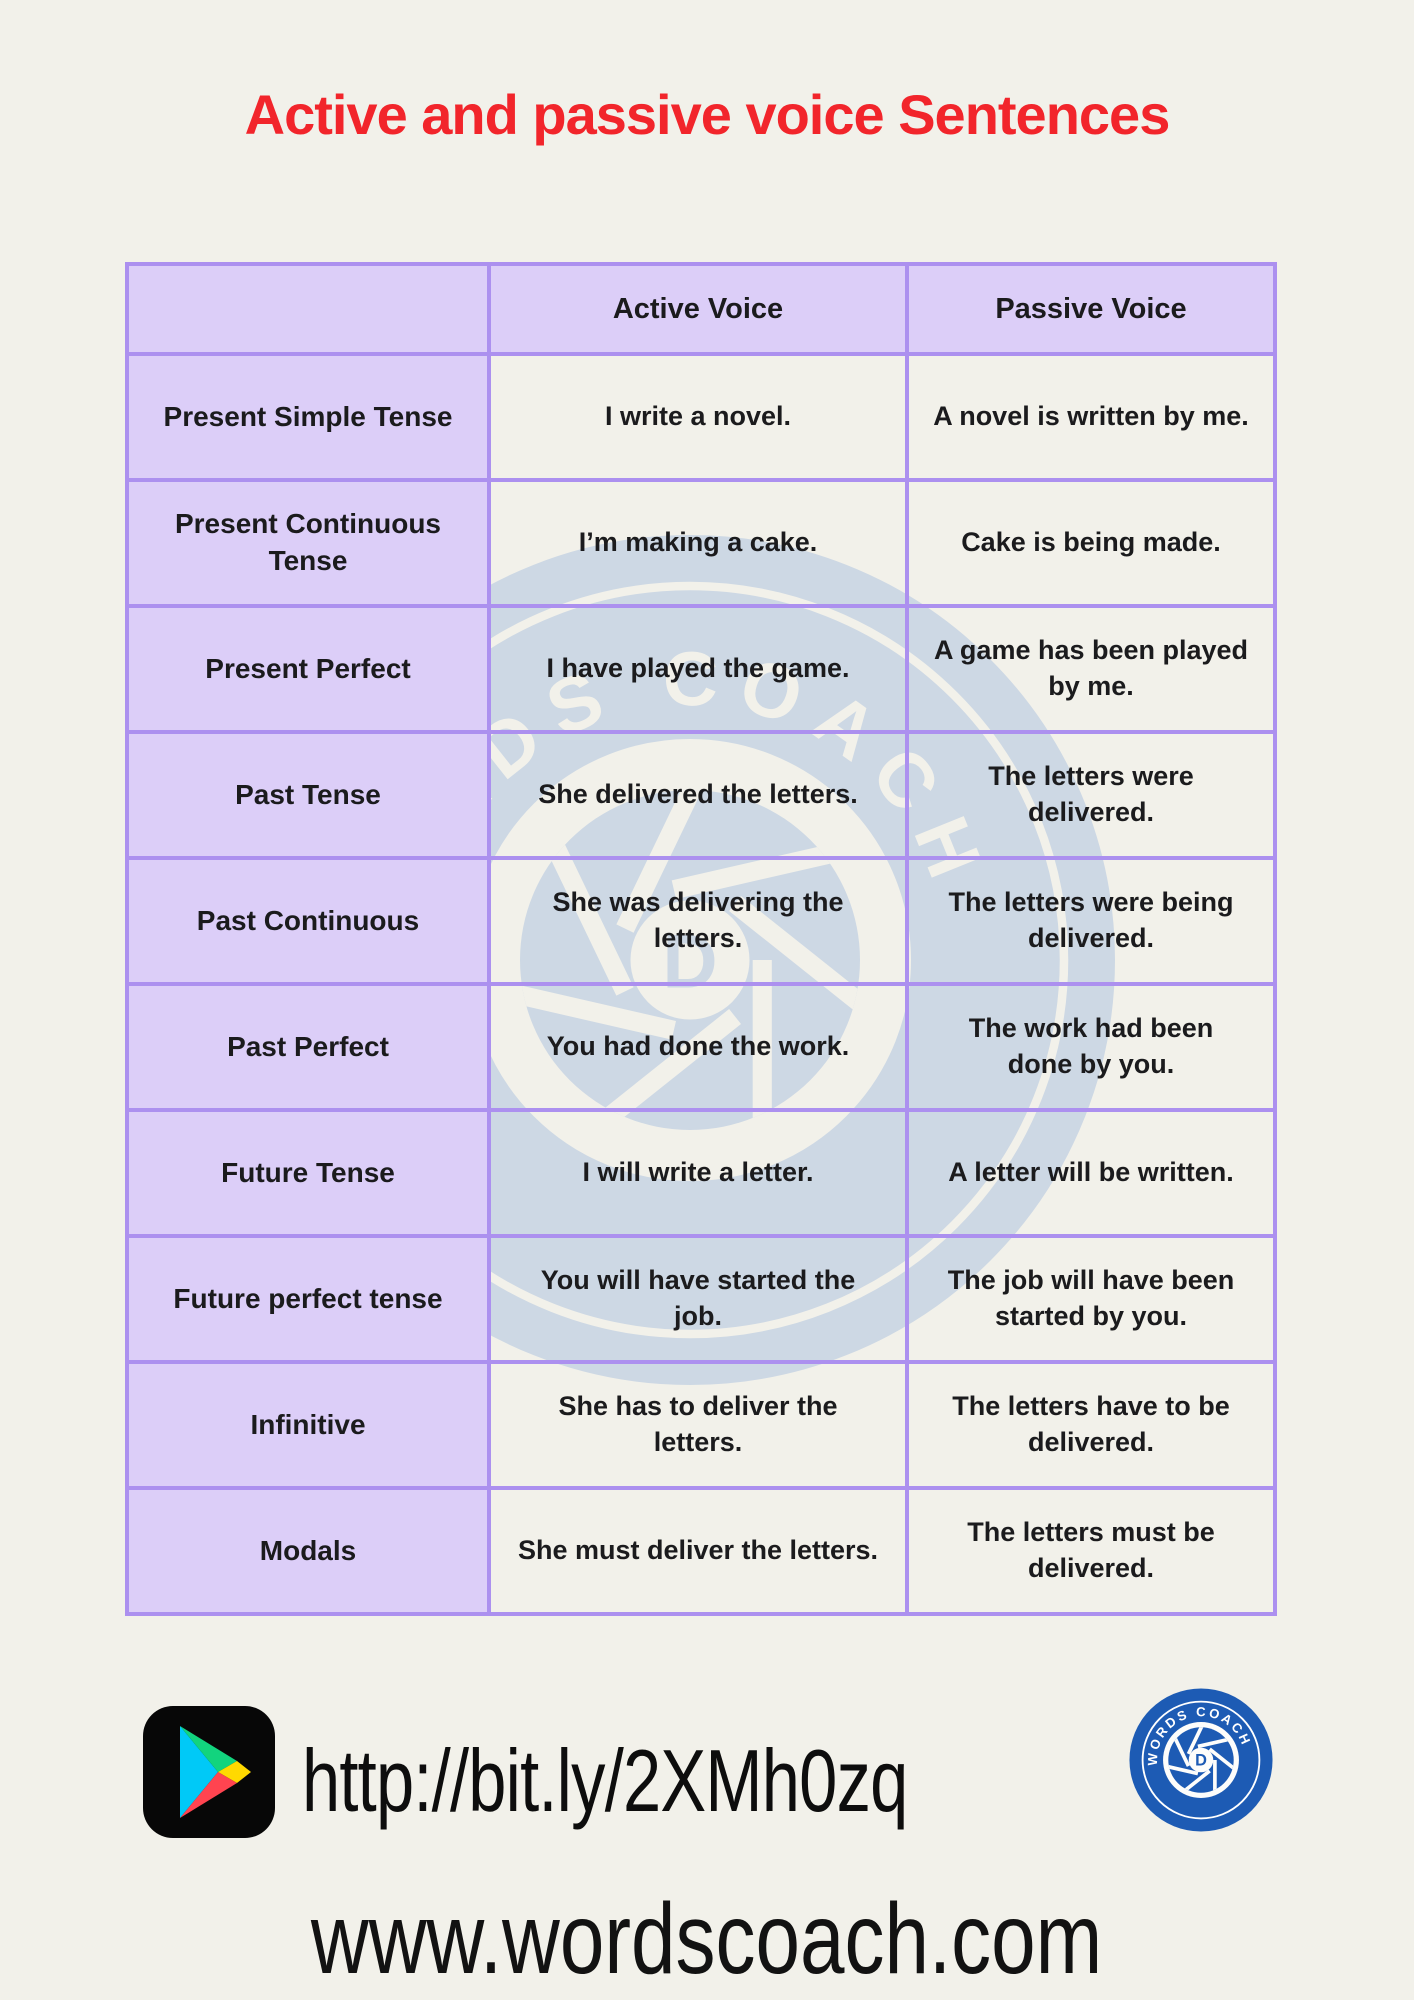  What do you see at coordinates (308, 669) in the screenshot?
I see `tense-cell: Present Perfect` at bounding box center [308, 669].